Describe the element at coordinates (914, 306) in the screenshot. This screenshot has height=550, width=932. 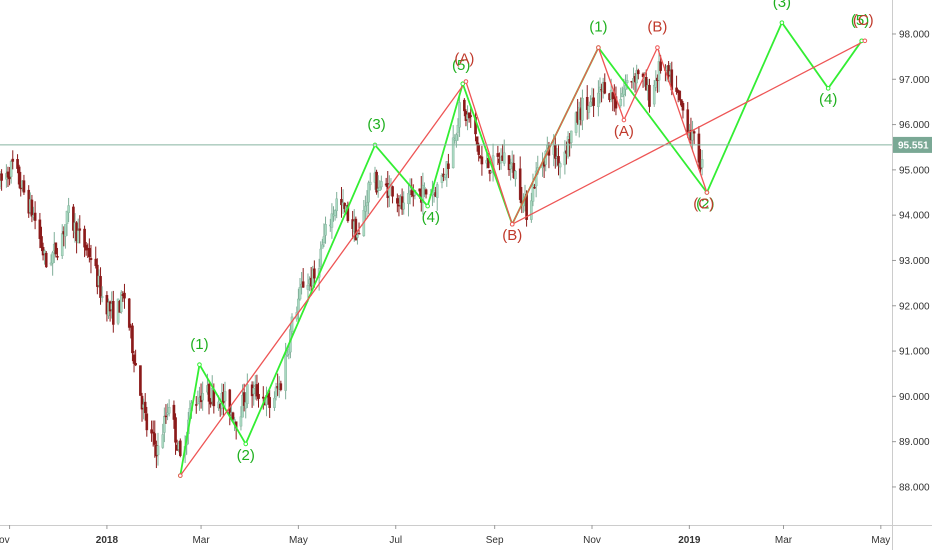
I see `y-tick-label: 92.000` at that location.